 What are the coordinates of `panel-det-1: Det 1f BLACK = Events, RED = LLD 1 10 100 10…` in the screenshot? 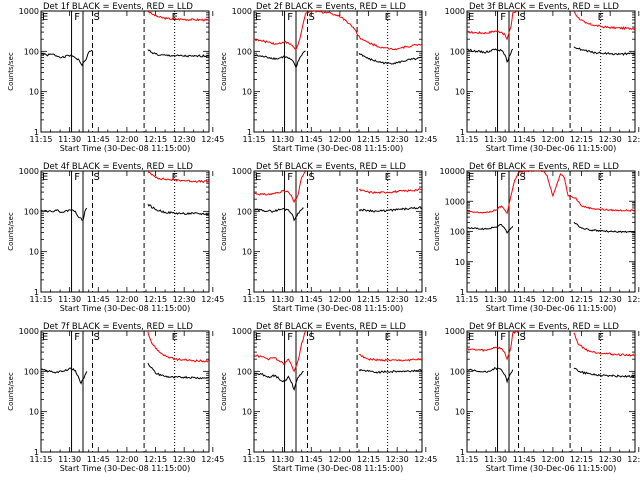 It's located at (115, 77).